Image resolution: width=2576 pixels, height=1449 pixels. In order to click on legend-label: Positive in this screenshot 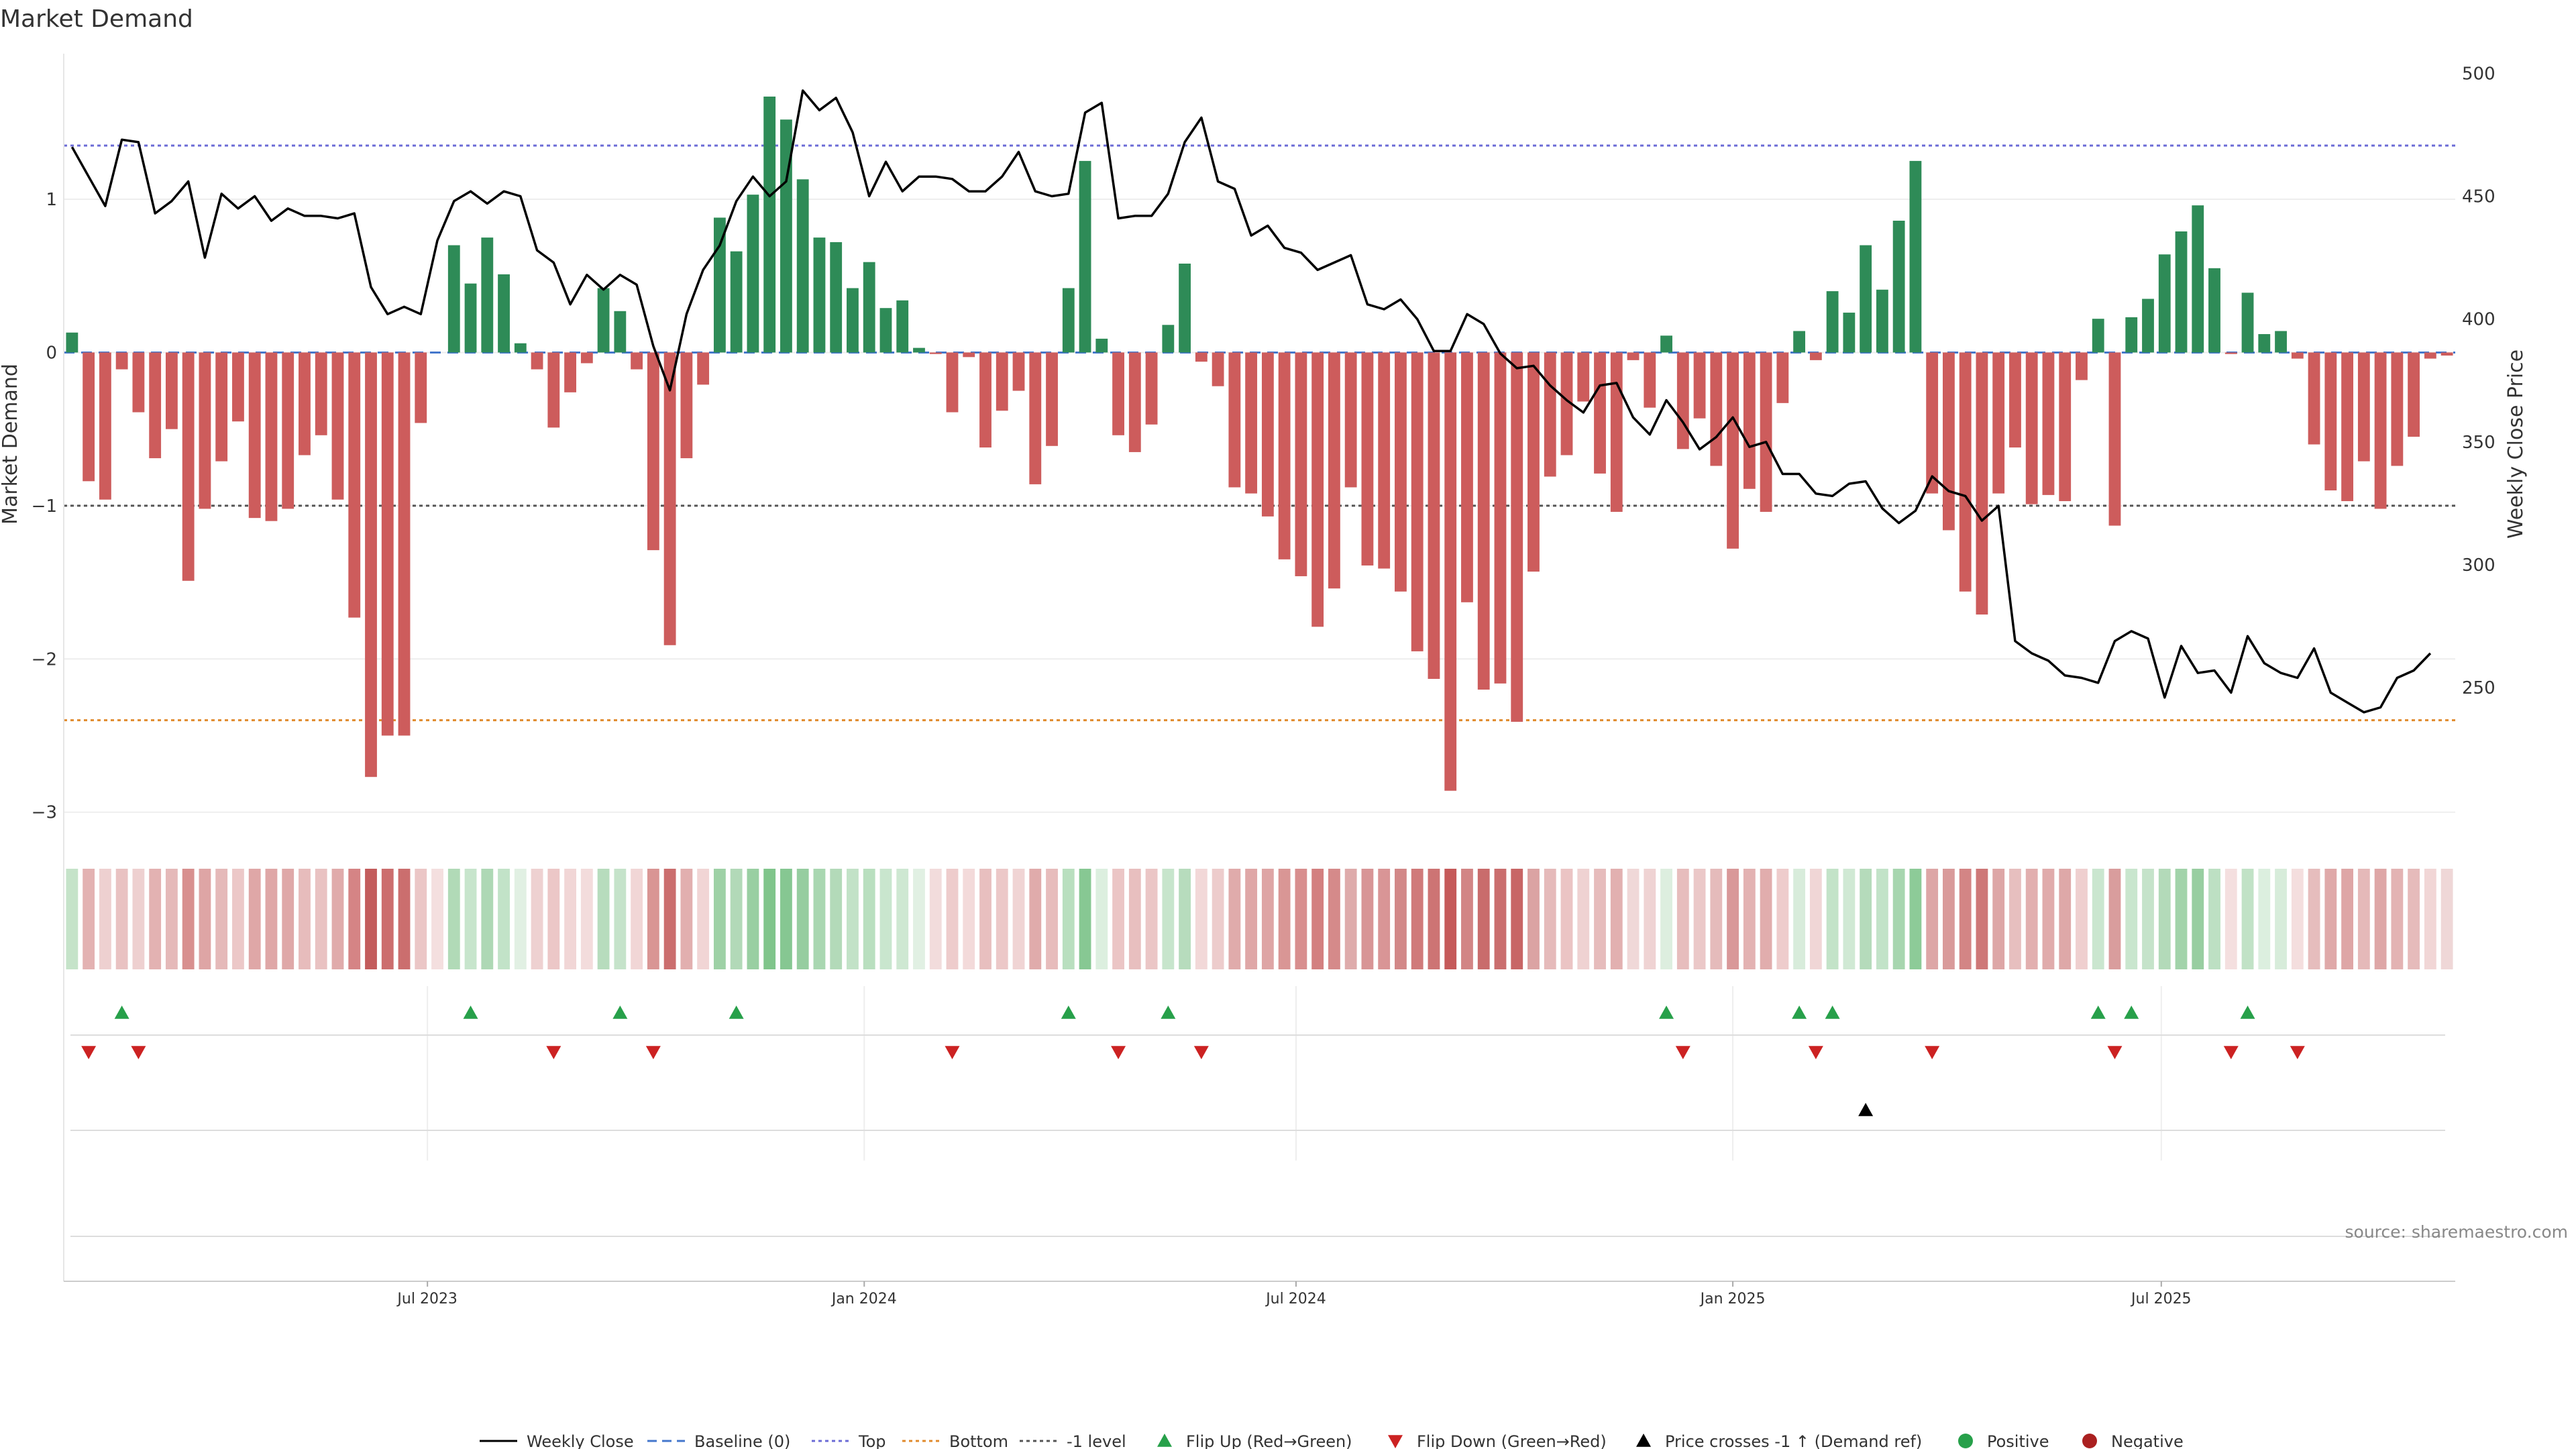, I will do `click(2018, 1440)`.